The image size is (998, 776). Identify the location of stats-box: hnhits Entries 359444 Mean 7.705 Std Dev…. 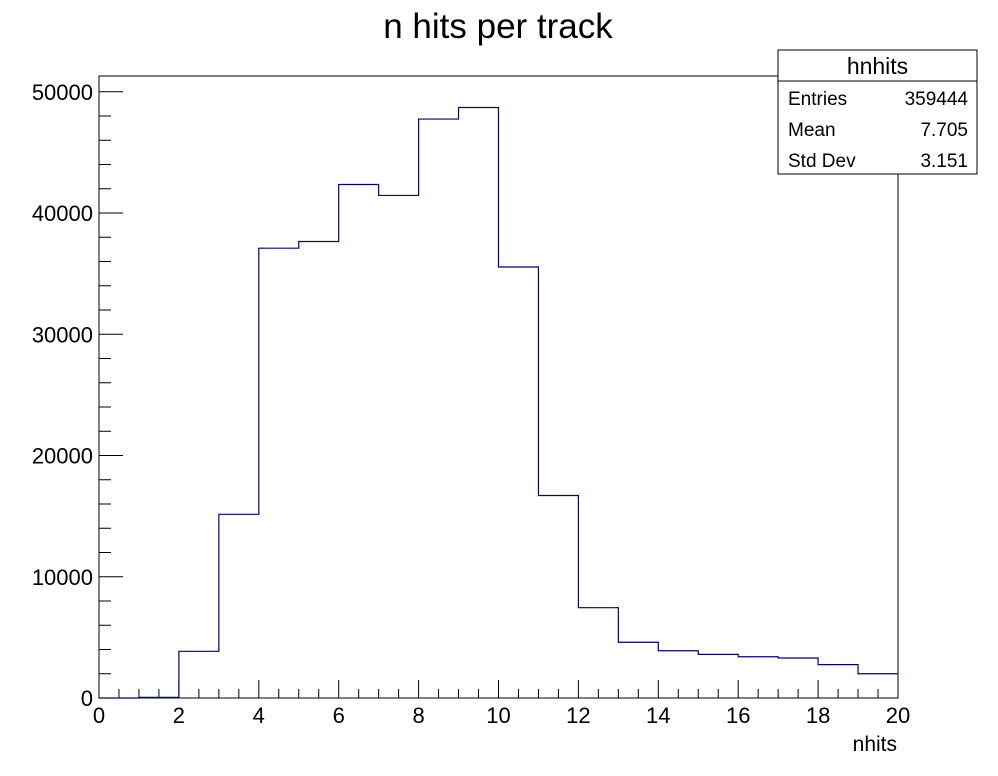
(877, 112).